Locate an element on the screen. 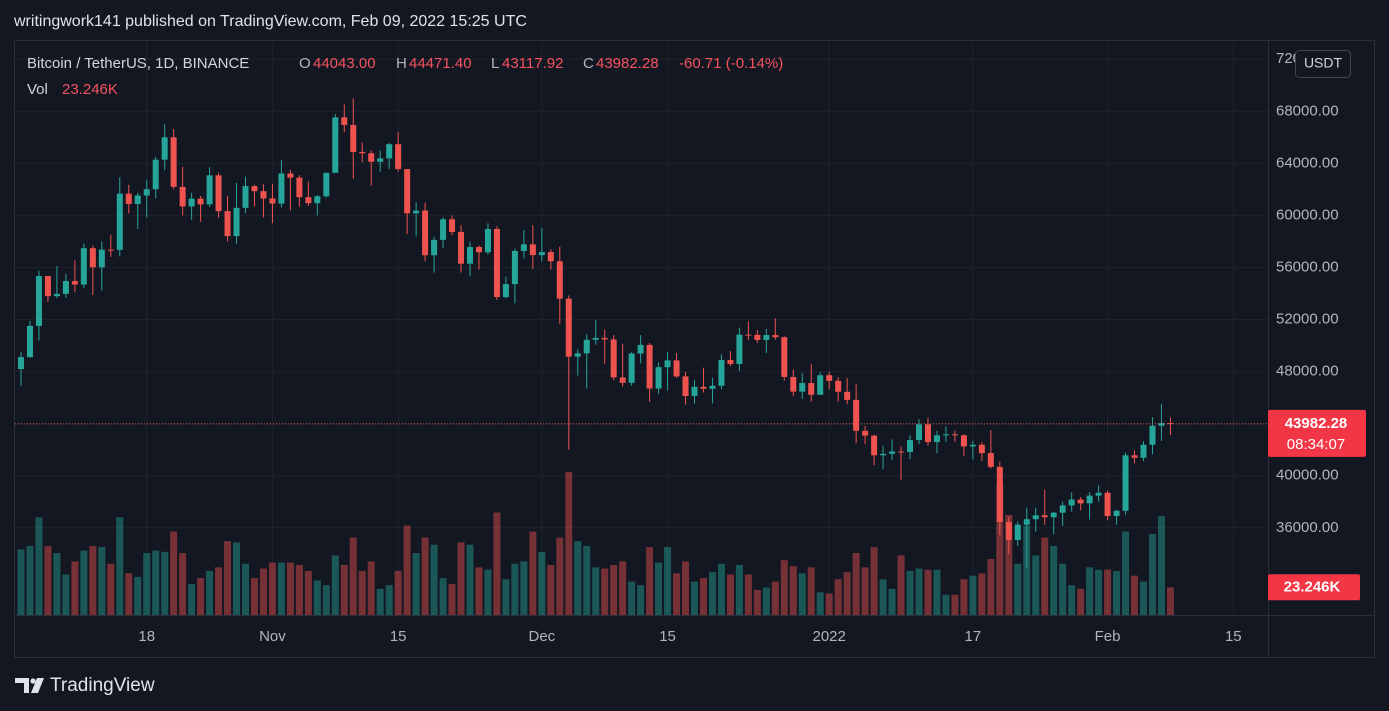 The width and height of the screenshot is (1389, 711). low-value: 43117.92 is located at coordinates (532, 63).